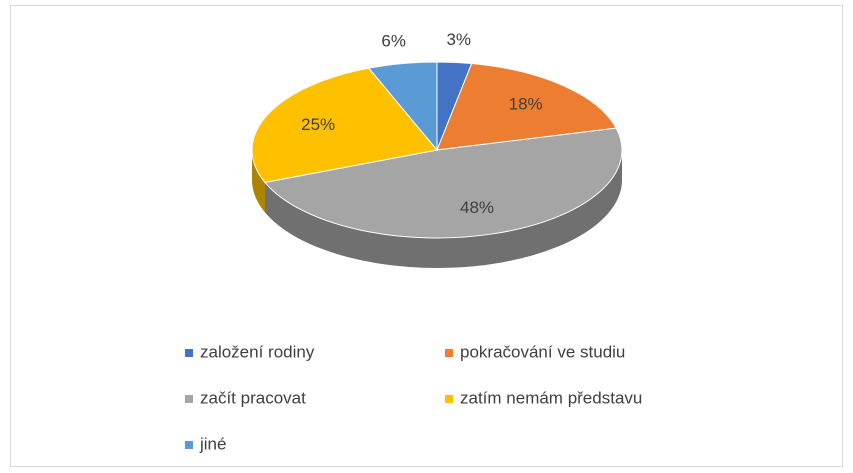  Describe the element at coordinates (551, 397) in the screenshot. I see `legend-label: zatím nemám představu` at that location.